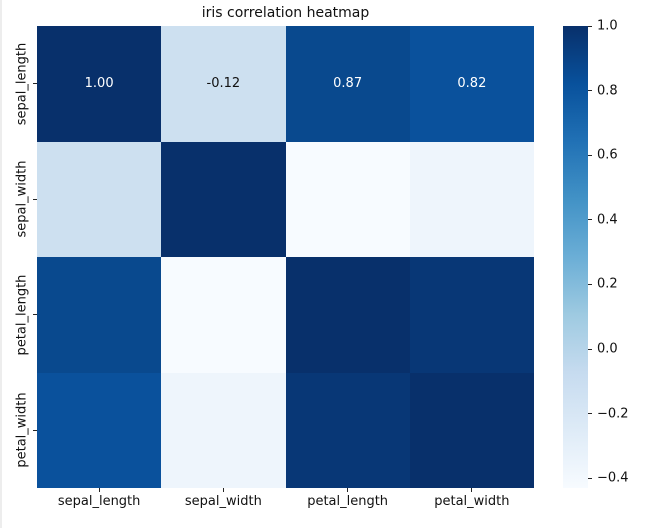 This screenshot has width=672, height=528. What do you see at coordinates (607, 26) in the screenshot?
I see `colorbar-tick-label: 1.0` at bounding box center [607, 26].